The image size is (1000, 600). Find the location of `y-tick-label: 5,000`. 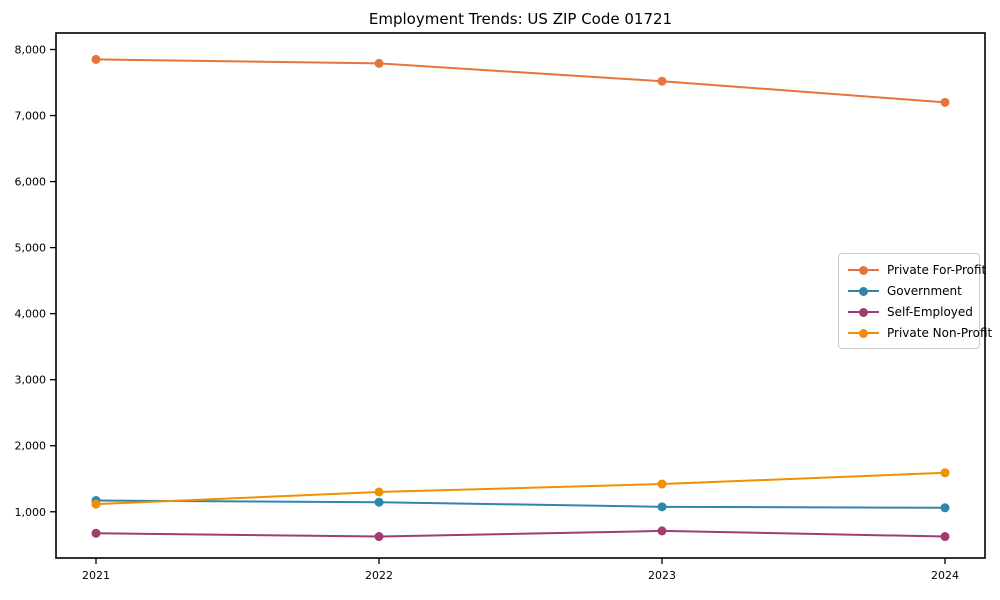

y-tick-label: 5,000 is located at coordinates (31, 248).